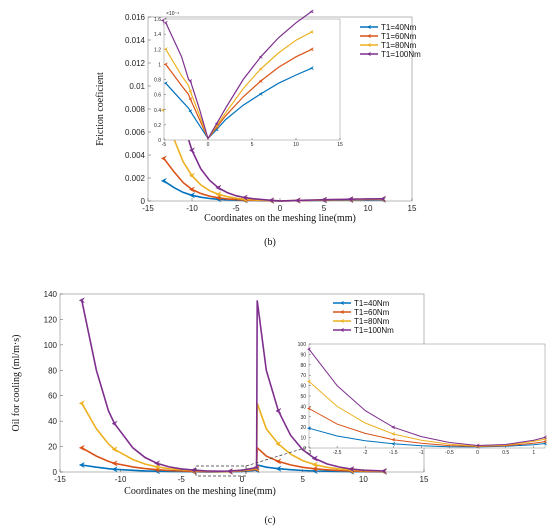  What do you see at coordinates (208, 145) in the screenshot?
I see `chart-b-inset-xtick-label-1: 0` at bounding box center [208, 145].